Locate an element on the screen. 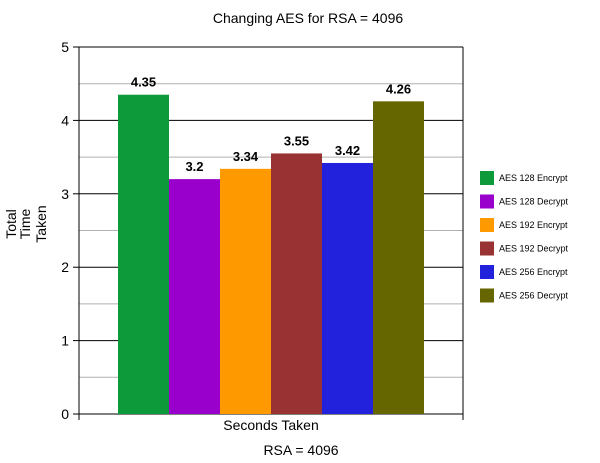  legend-label: AES 128 Decrypt is located at coordinates (534, 202).